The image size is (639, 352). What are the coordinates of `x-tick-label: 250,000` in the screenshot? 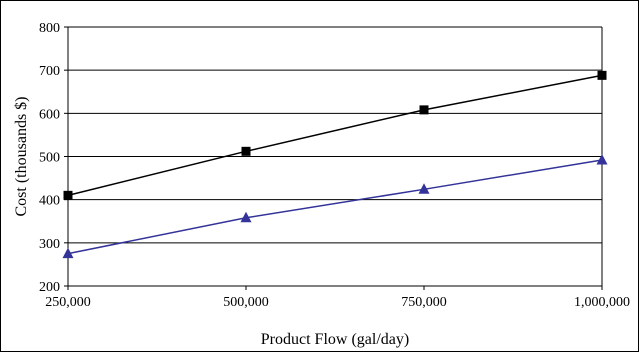 It's located at (68, 302).